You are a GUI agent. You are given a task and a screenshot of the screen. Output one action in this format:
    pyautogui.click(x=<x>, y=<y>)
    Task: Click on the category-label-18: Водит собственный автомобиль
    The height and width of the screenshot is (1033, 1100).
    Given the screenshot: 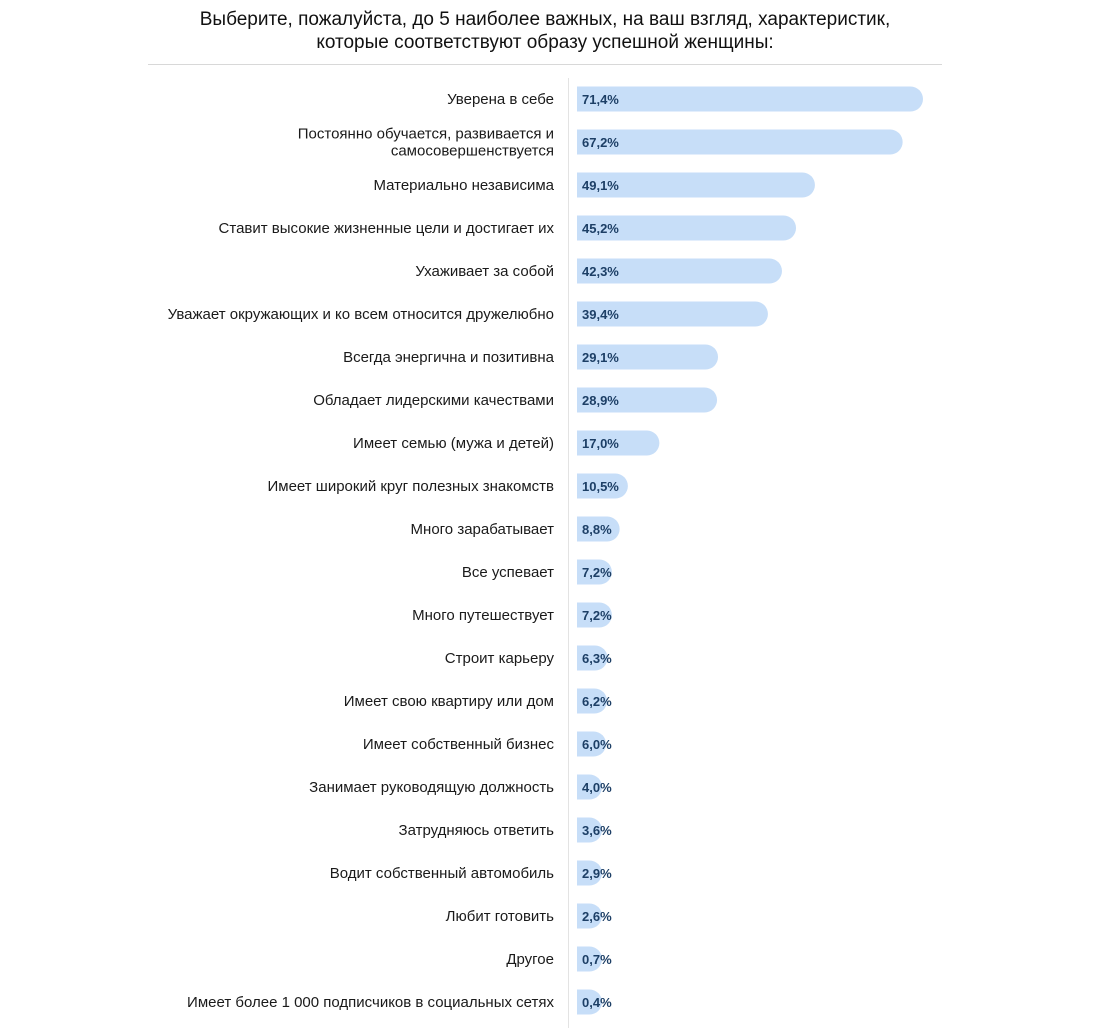 What is the action you would take?
    pyautogui.click(x=442, y=873)
    